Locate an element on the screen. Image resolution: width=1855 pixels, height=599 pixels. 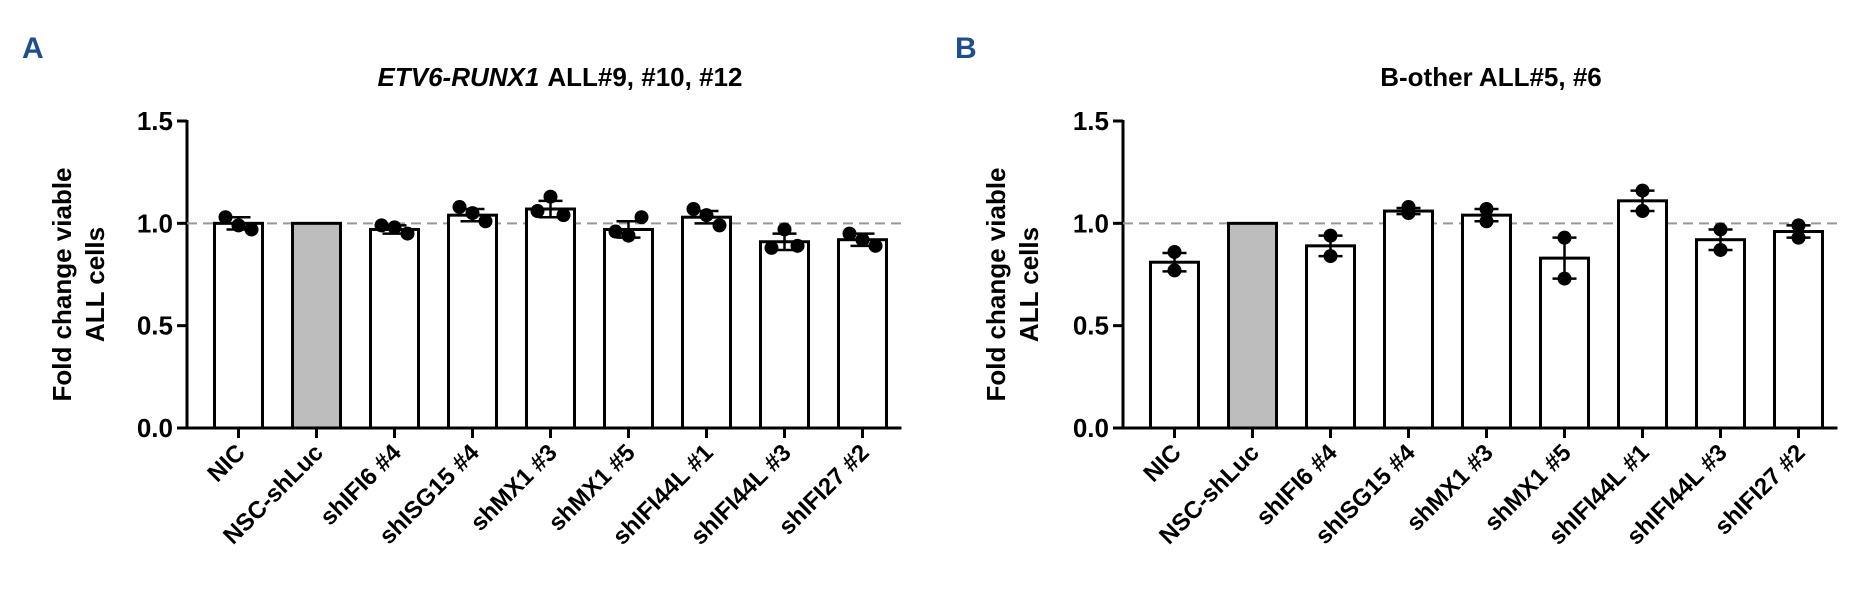
title-text: B-other ALL#5, #6 is located at coordinates (1491, 77).